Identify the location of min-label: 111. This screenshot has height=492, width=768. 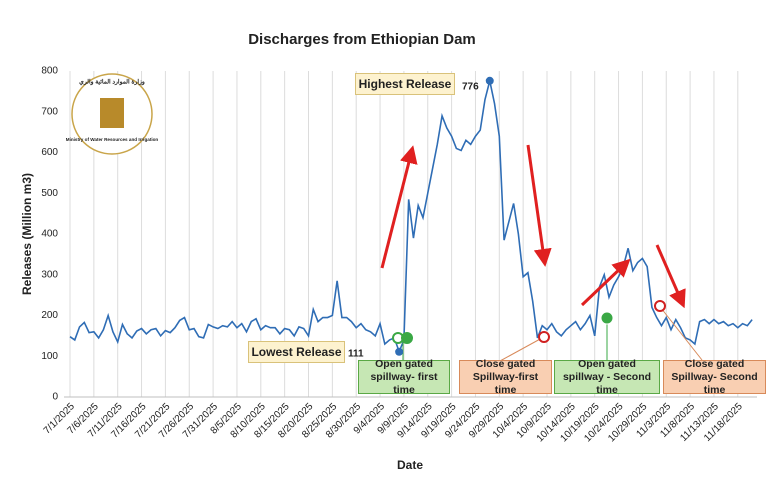
(356, 354).